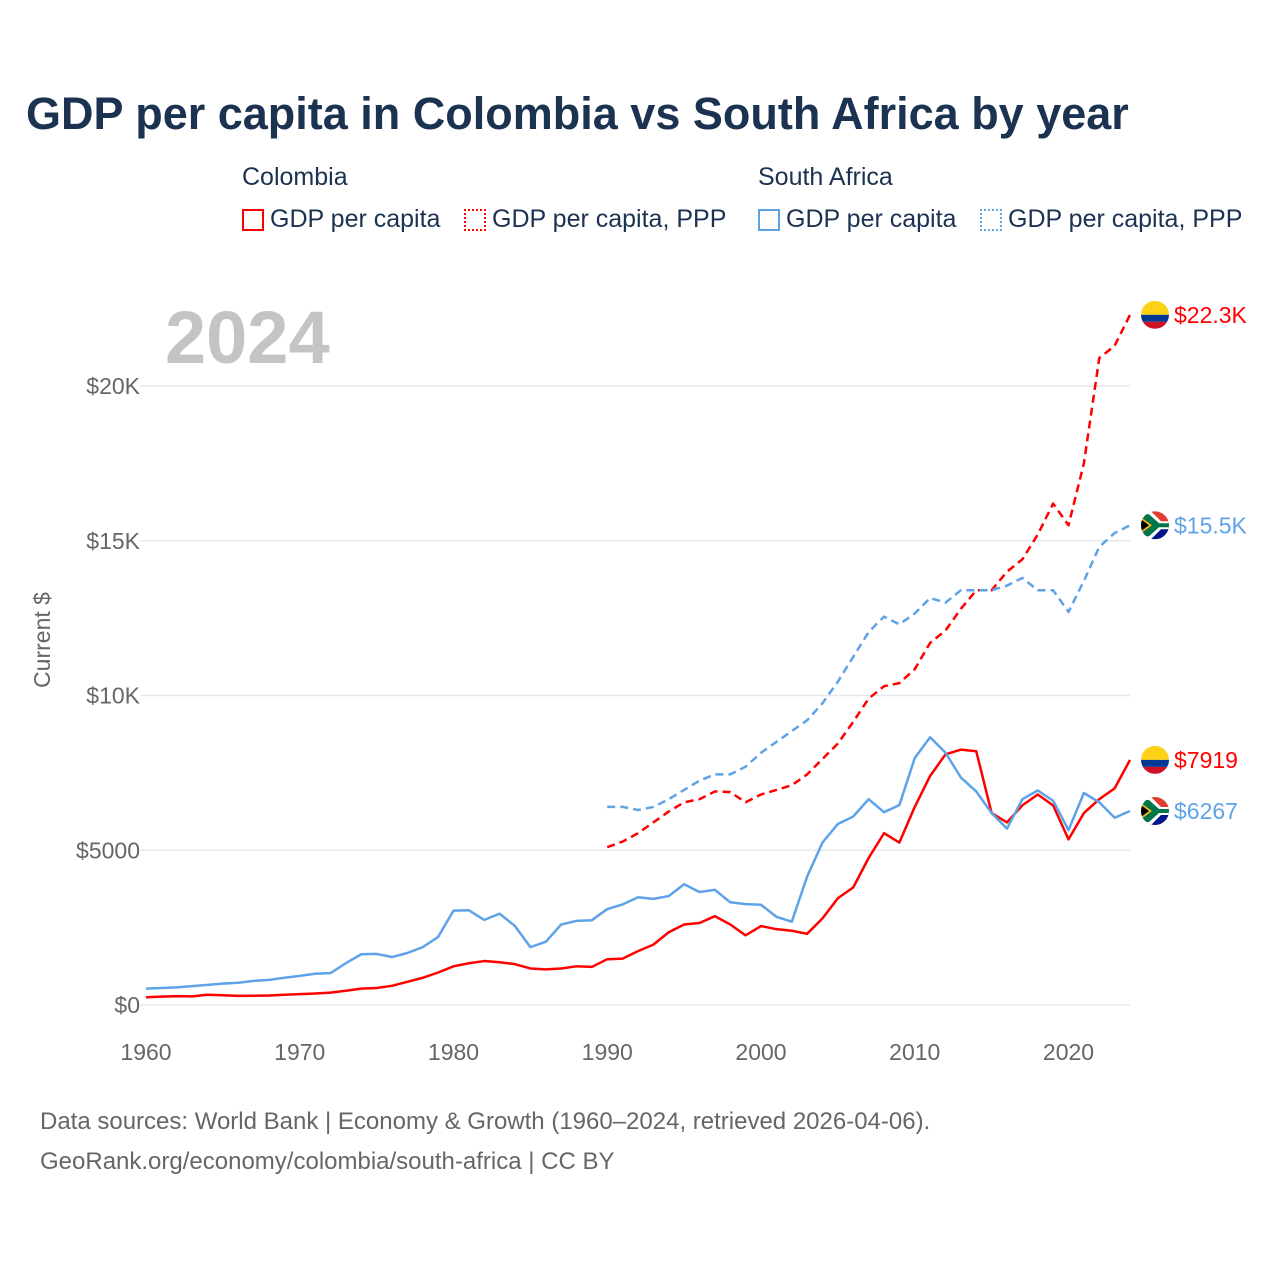 The image size is (1280, 1280). I want to click on y-tick-label: $0, so click(127, 1005).